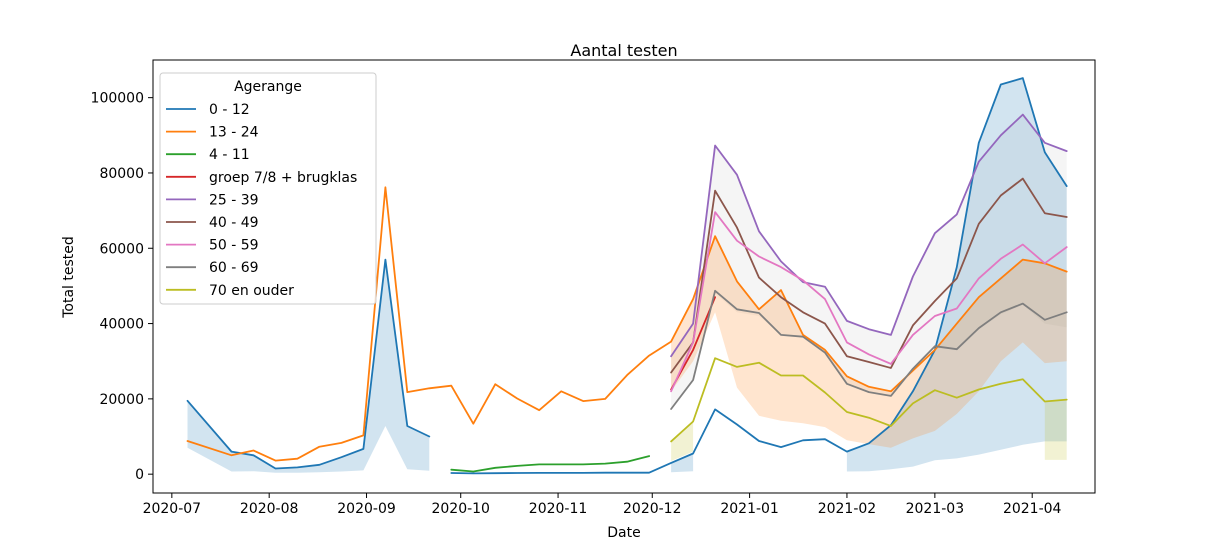  Describe the element at coordinates (117, 99) in the screenshot. I see `y-tick-label: 100000` at that location.